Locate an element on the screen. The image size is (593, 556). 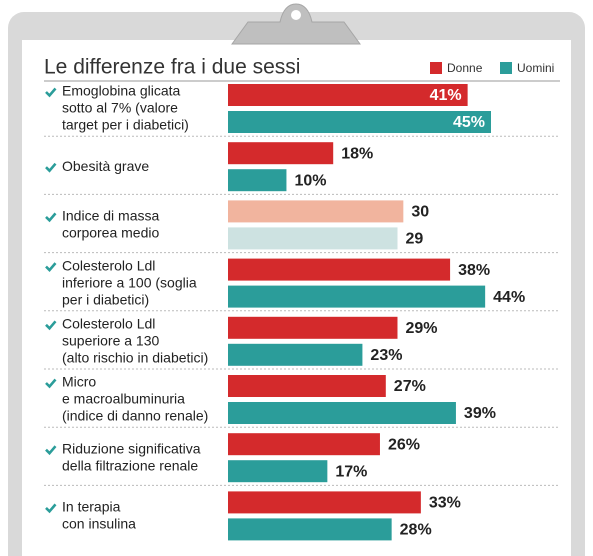
value-label: 10% is located at coordinates (310, 180).